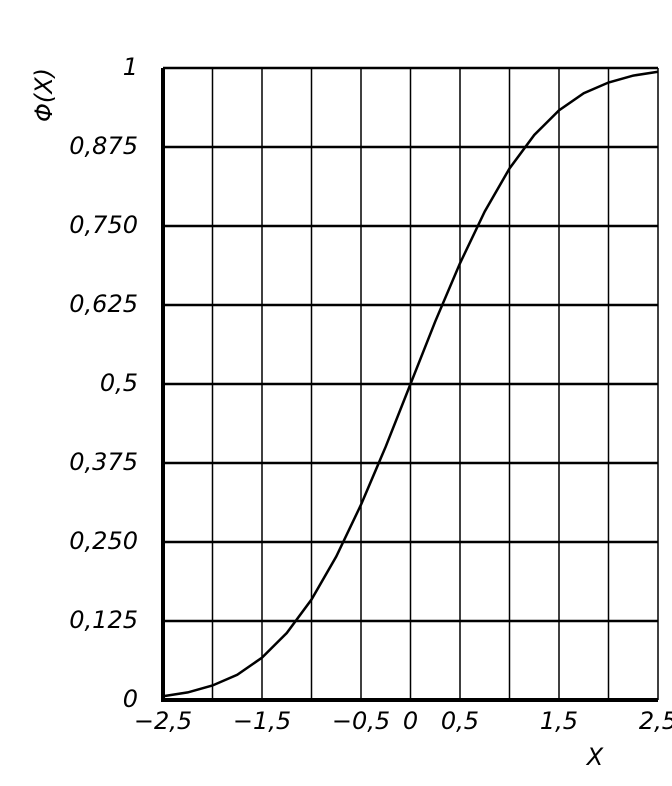 Image resolution: width=672 pixels, height=786 pixels. I want to click on x-axis-label: X, so click(594, 757).